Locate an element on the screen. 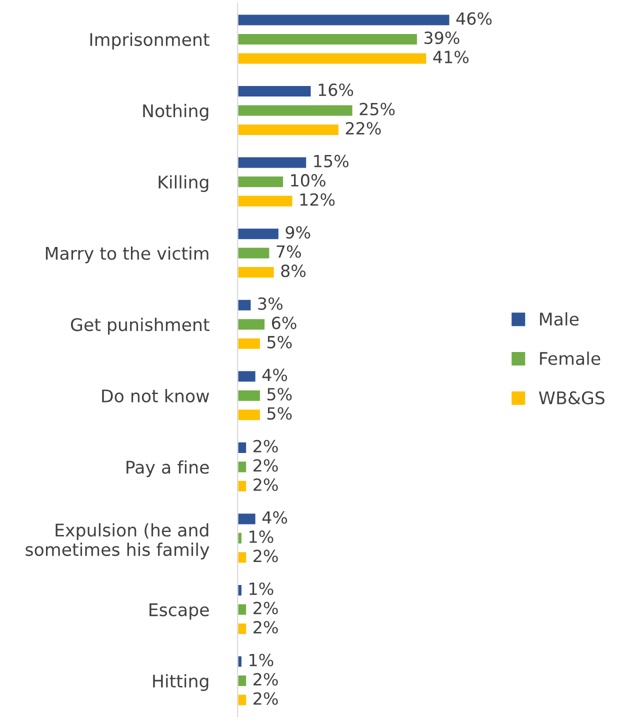  data-label: 3% is located at coordinates (270, 303).